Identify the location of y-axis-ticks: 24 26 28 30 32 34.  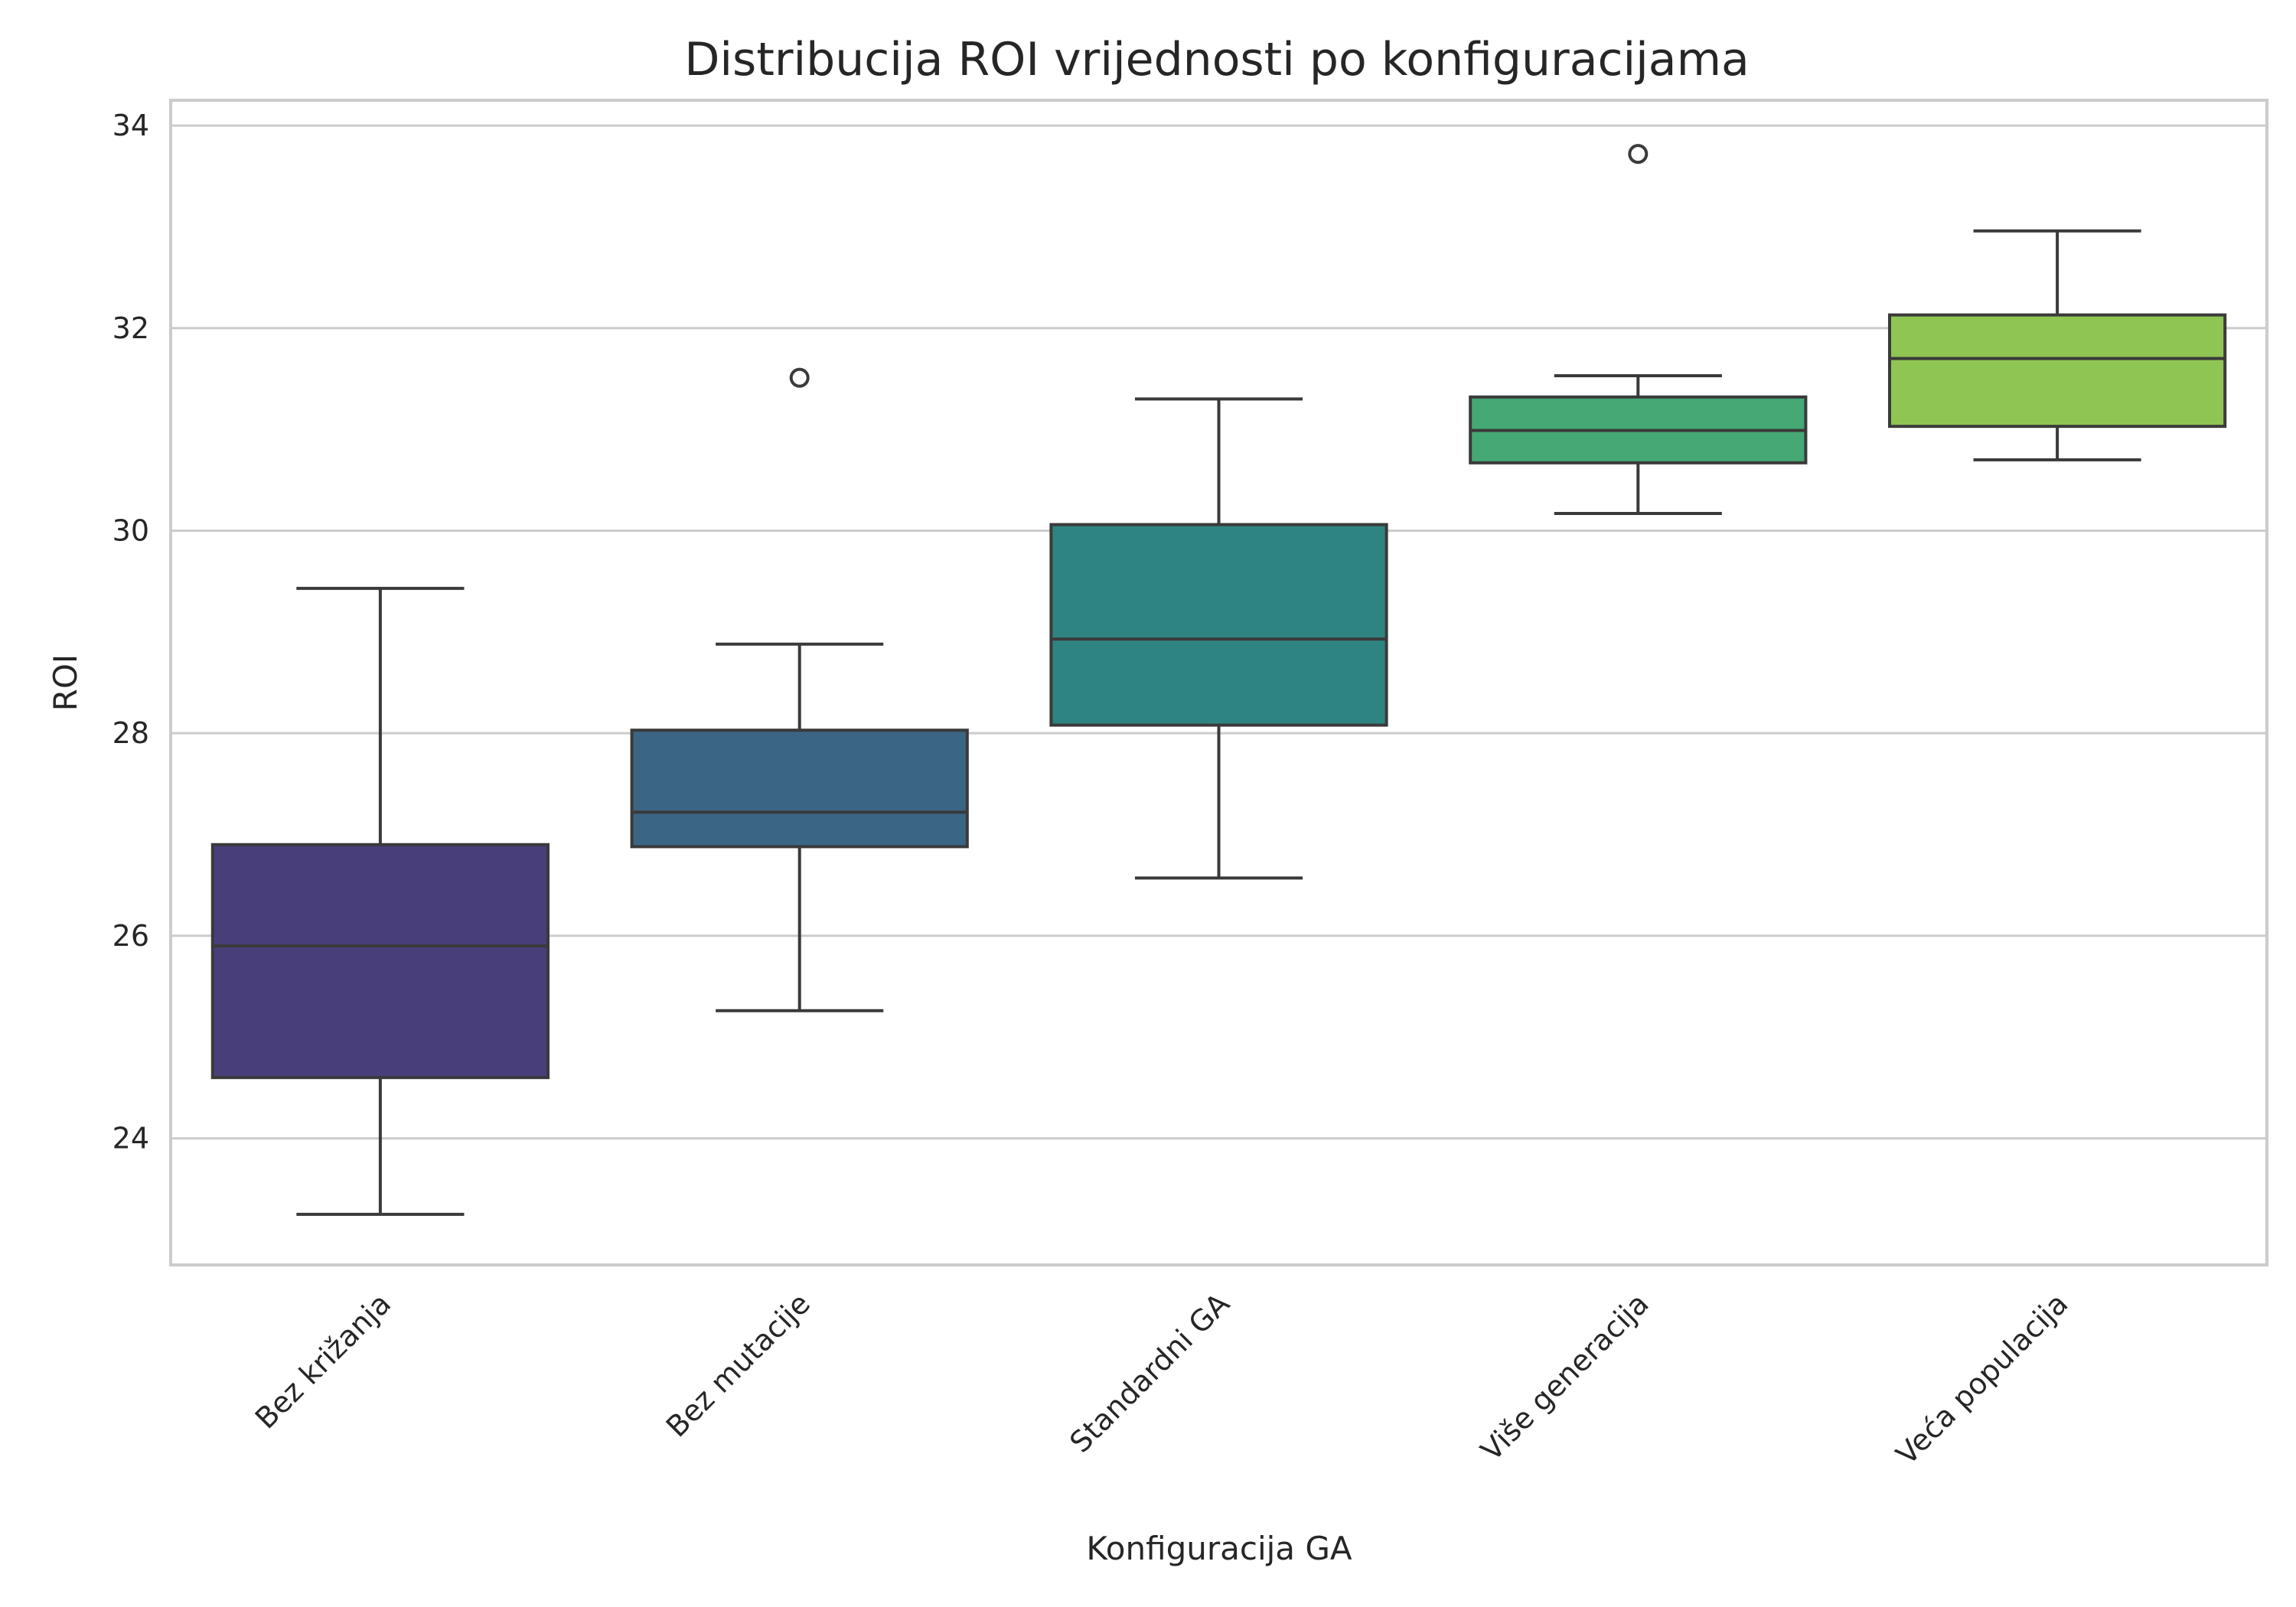
(131, 632).